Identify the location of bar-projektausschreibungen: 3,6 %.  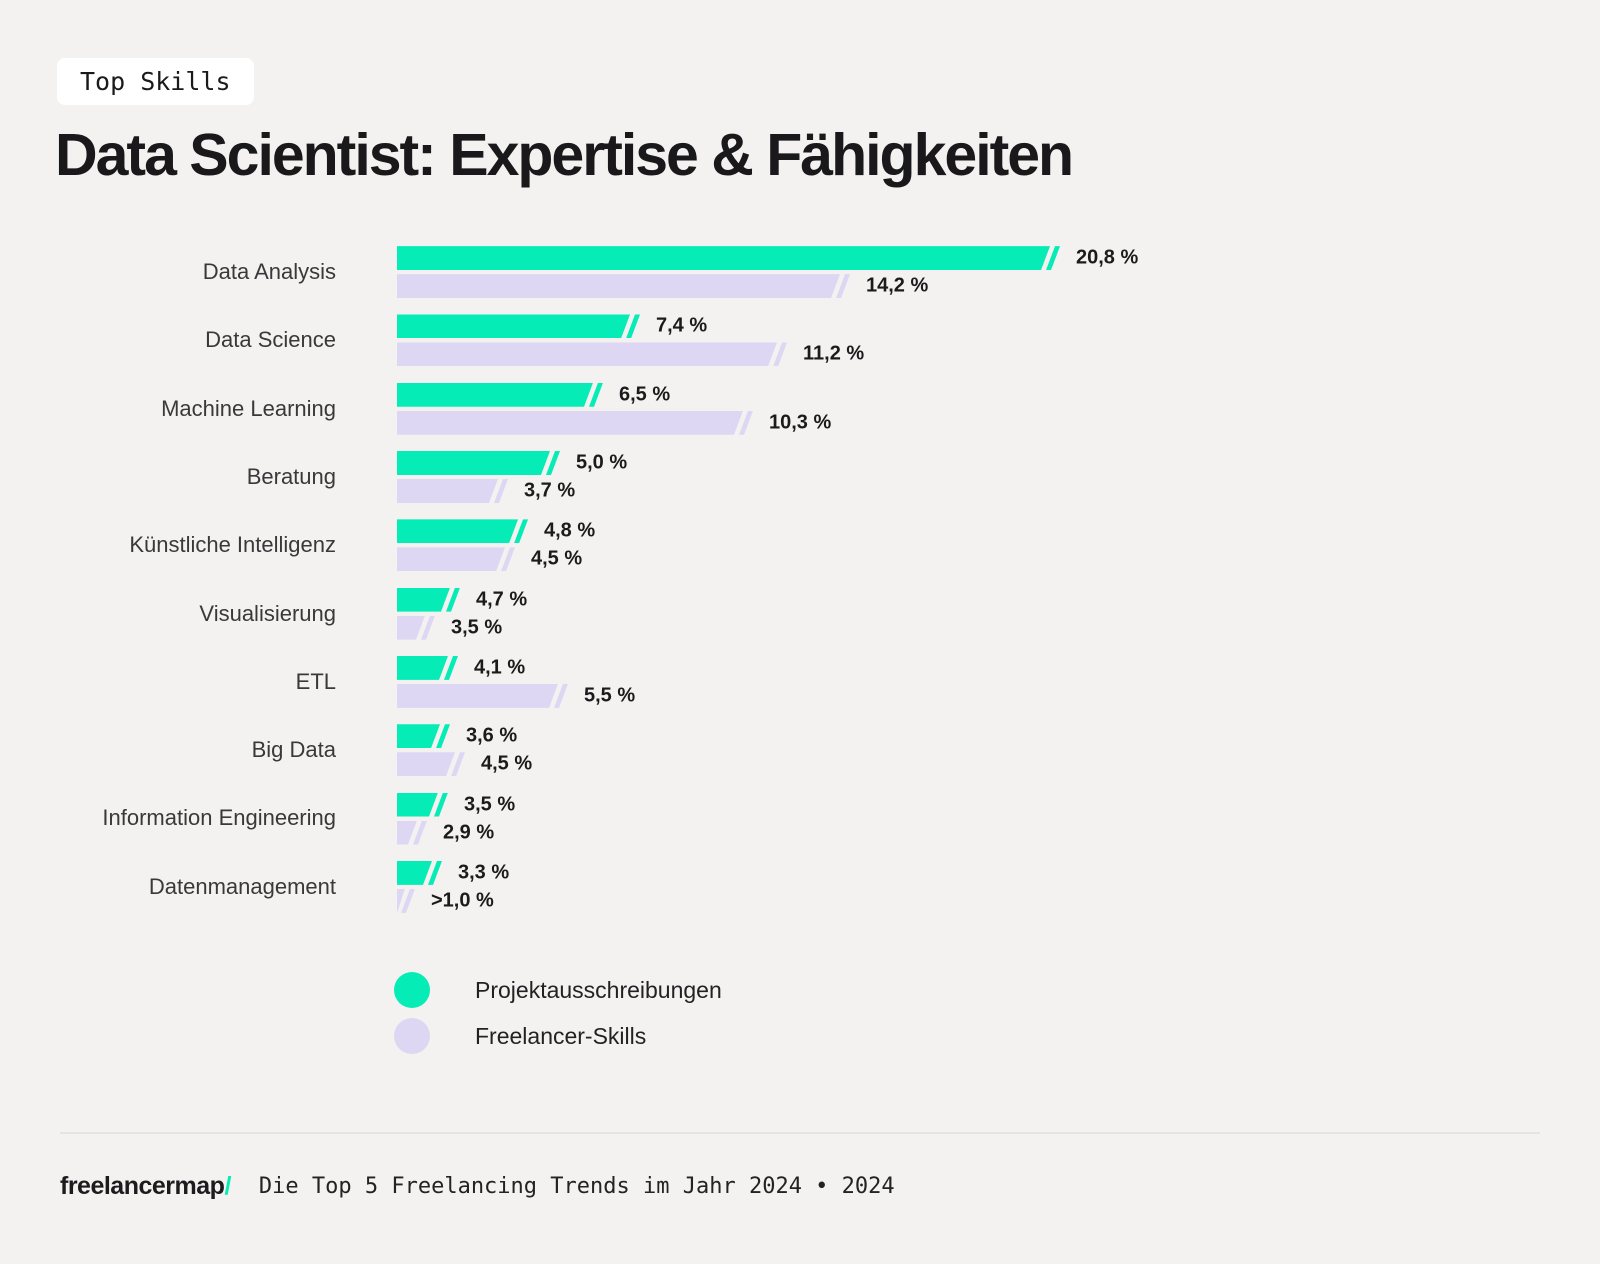
(973, 736).